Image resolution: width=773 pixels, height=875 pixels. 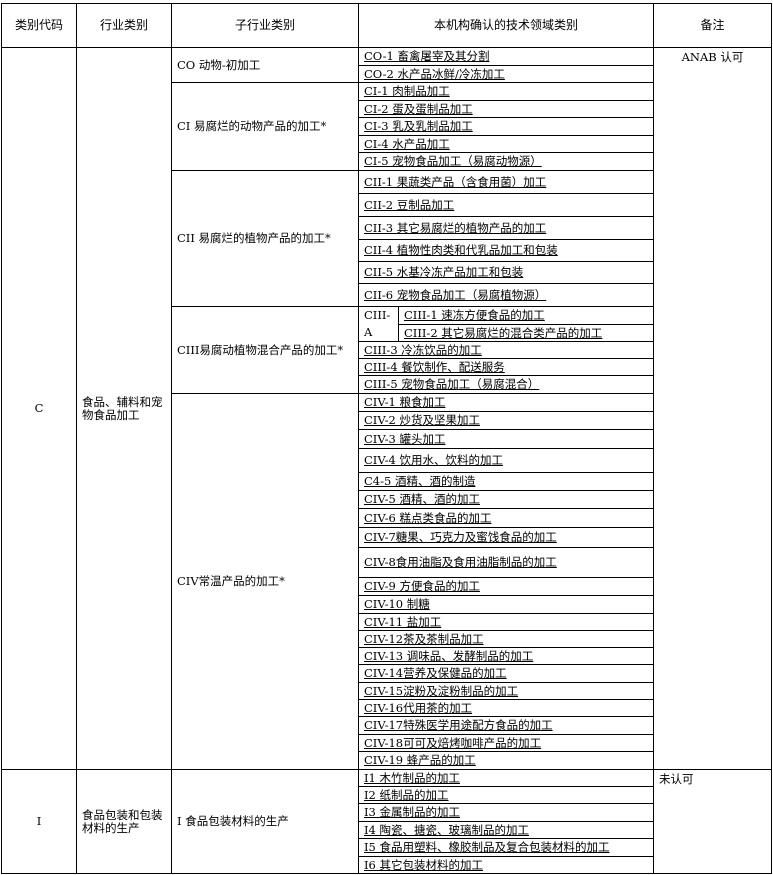 What do you see at coordinates (406, 794) in the screenshot?
I see `technical-field-text: I2 纸制品的加工` at bounding box center [406, 794].